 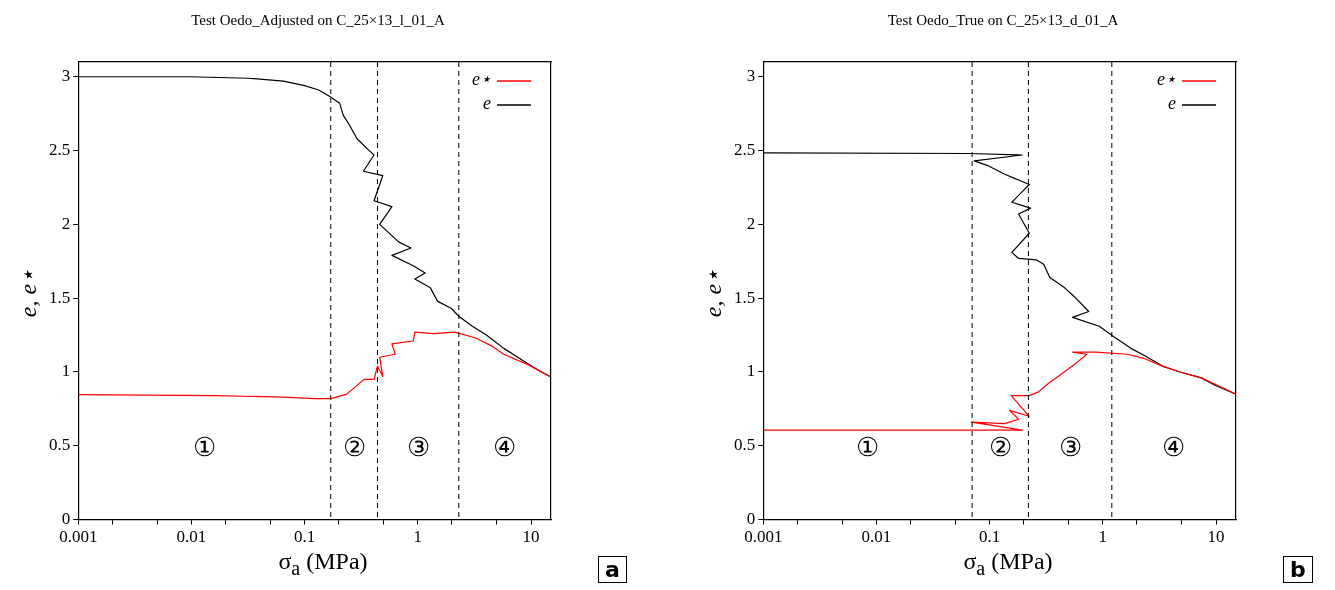 I want to click on text: a, so click(x=612, y=569).